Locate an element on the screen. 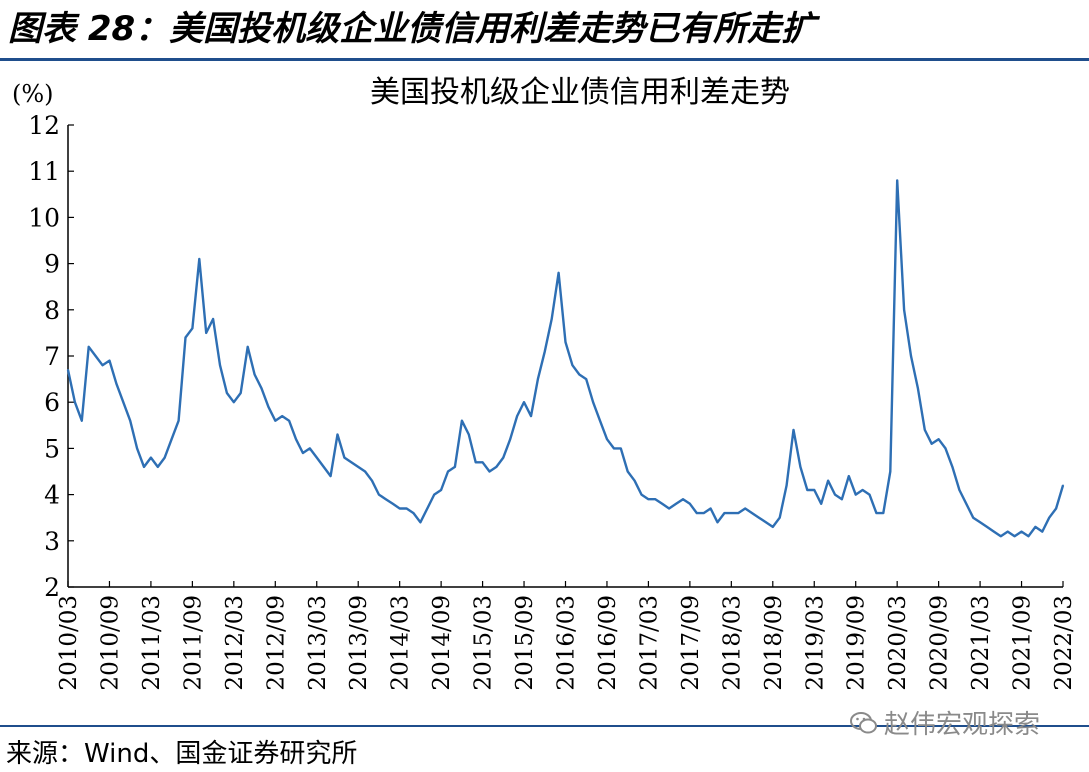 The width and height of the screenshot is (1089, 772). x-tick-label: 2017/09 is located at coordinates (691, 643).